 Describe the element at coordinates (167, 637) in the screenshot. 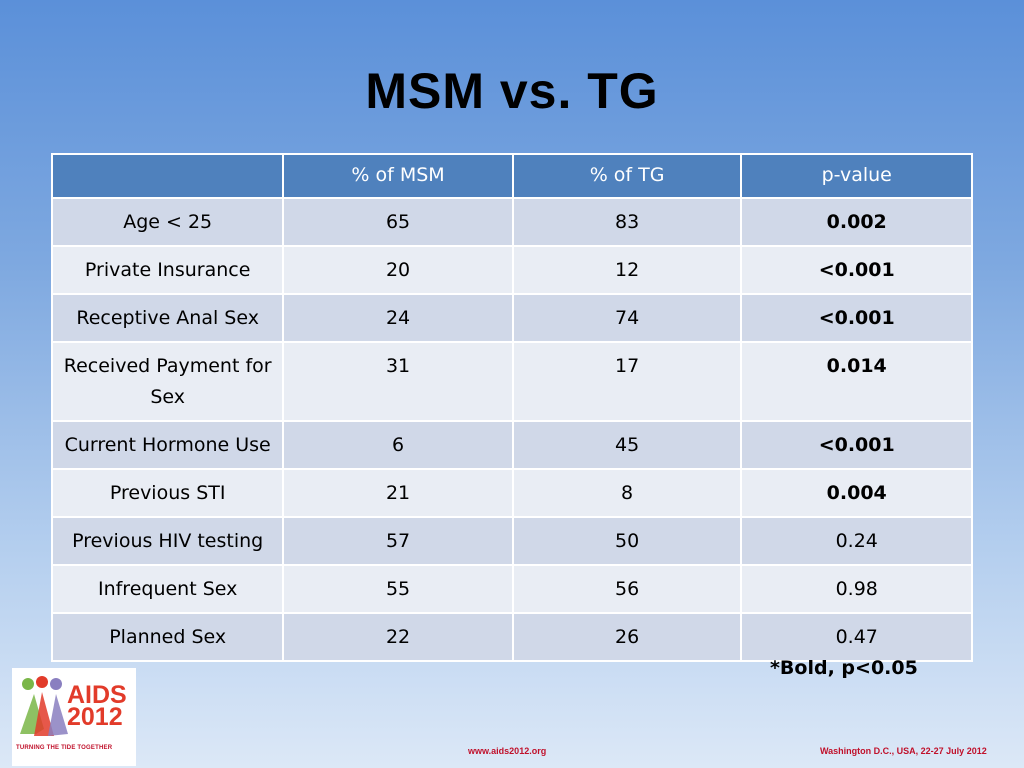

I see `row-label: Planned Sex` at that location.